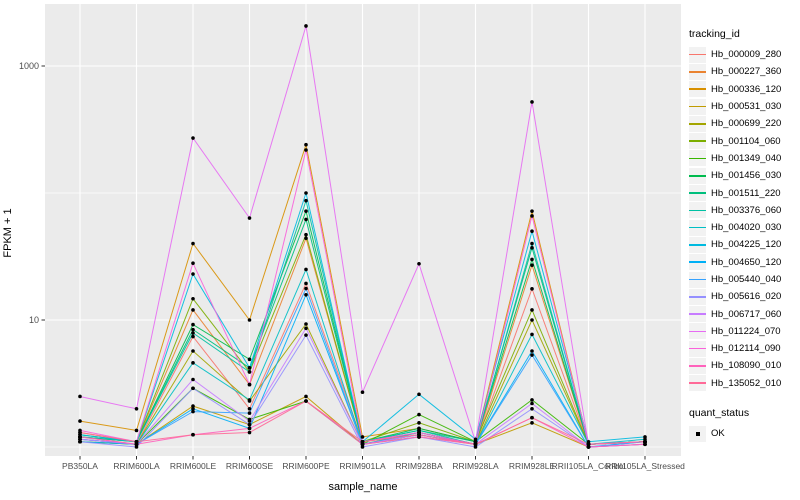  Describe the element at coordinates (532, 466) in the screenshot. I see `x-tick-label: RRIM928LE` at that location.